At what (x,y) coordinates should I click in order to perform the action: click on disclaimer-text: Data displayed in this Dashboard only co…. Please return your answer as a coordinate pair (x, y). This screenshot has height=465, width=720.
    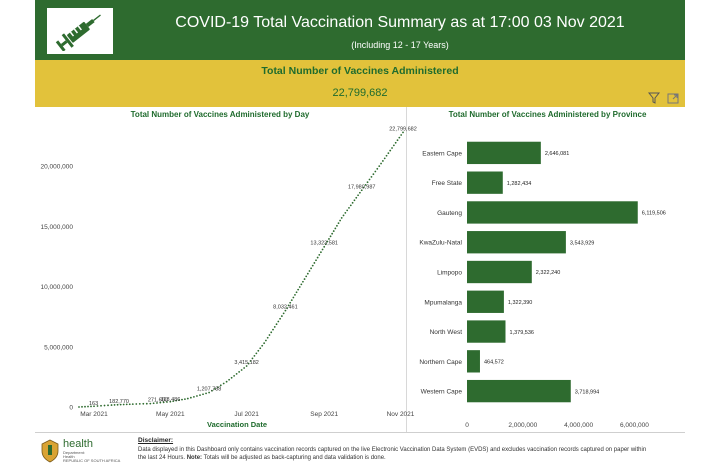
    Looking at the image, I should click on (408, 454).